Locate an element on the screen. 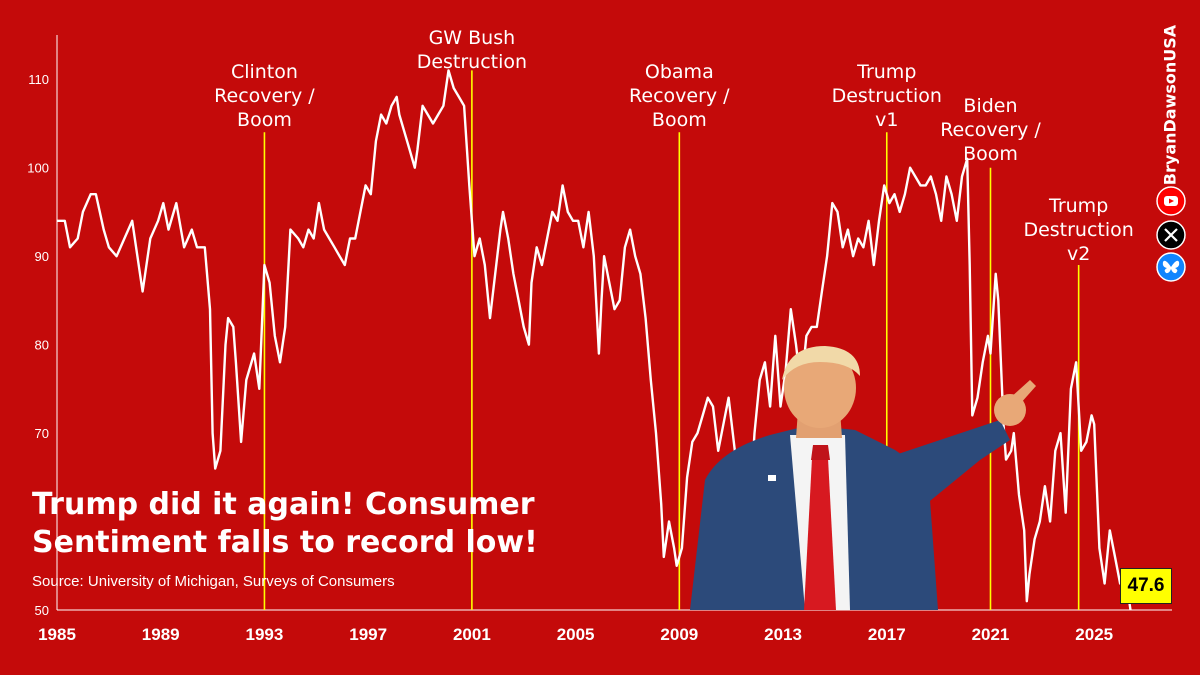 This screenshot has height=675, width=1200. y-tick-label: 50 is located at coordinates (42, 610).